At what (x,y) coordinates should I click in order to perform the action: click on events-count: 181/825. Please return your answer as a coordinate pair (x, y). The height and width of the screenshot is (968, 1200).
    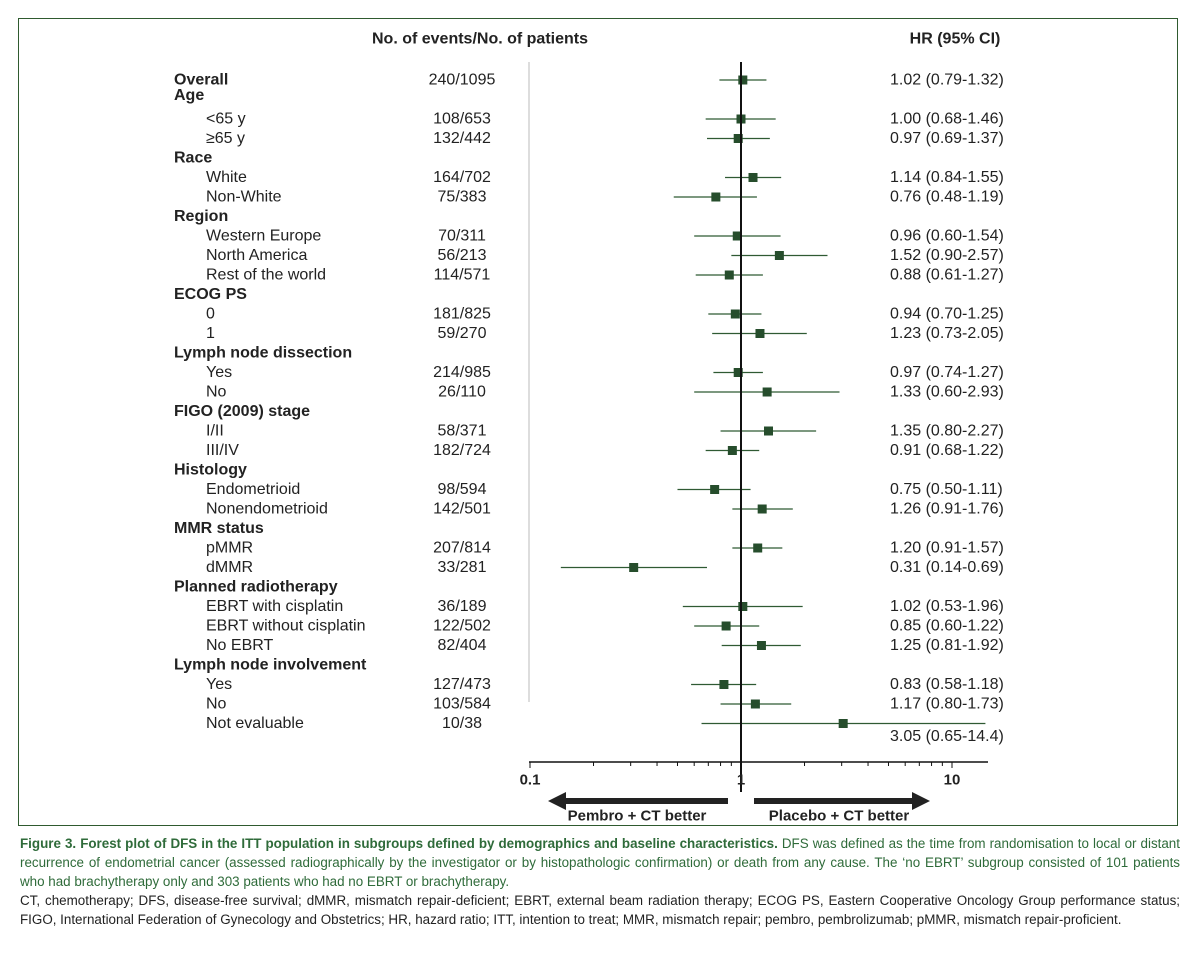
    Looking at the image, I should click on (462, 314).